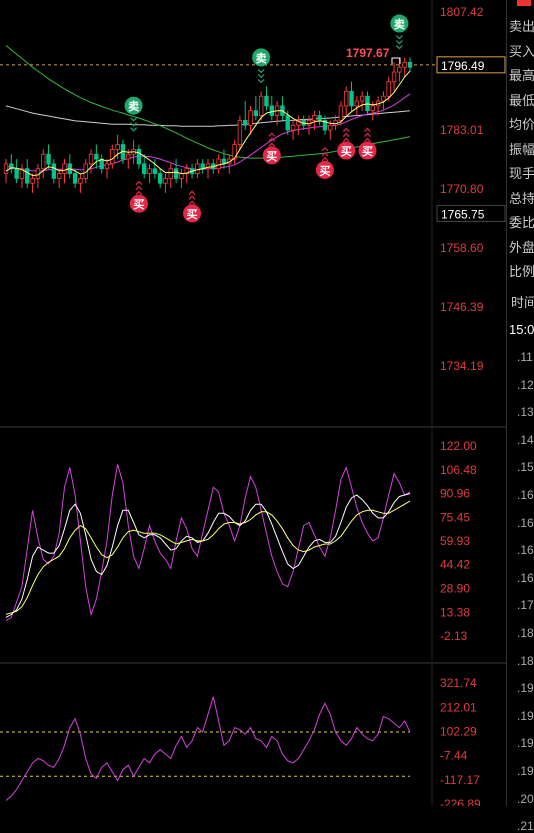 Image resolution: width=534 pixels, height=833 pixels. What do you see at coordinates (521, 271) in the screenshot?
I see `side-field-label: 比例` at bounding box center [521, 271].